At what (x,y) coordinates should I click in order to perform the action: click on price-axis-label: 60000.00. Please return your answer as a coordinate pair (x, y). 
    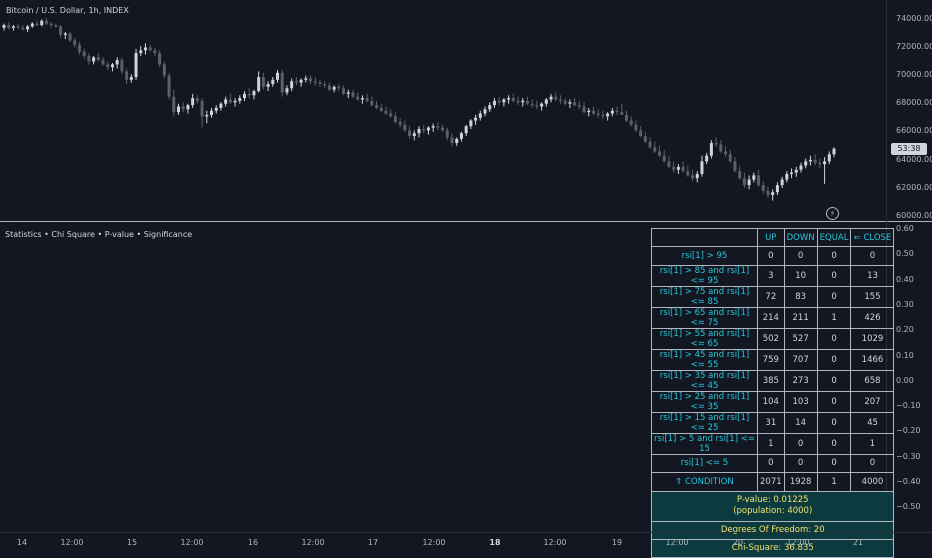
    Looking at the image, I should click on (914, 215).